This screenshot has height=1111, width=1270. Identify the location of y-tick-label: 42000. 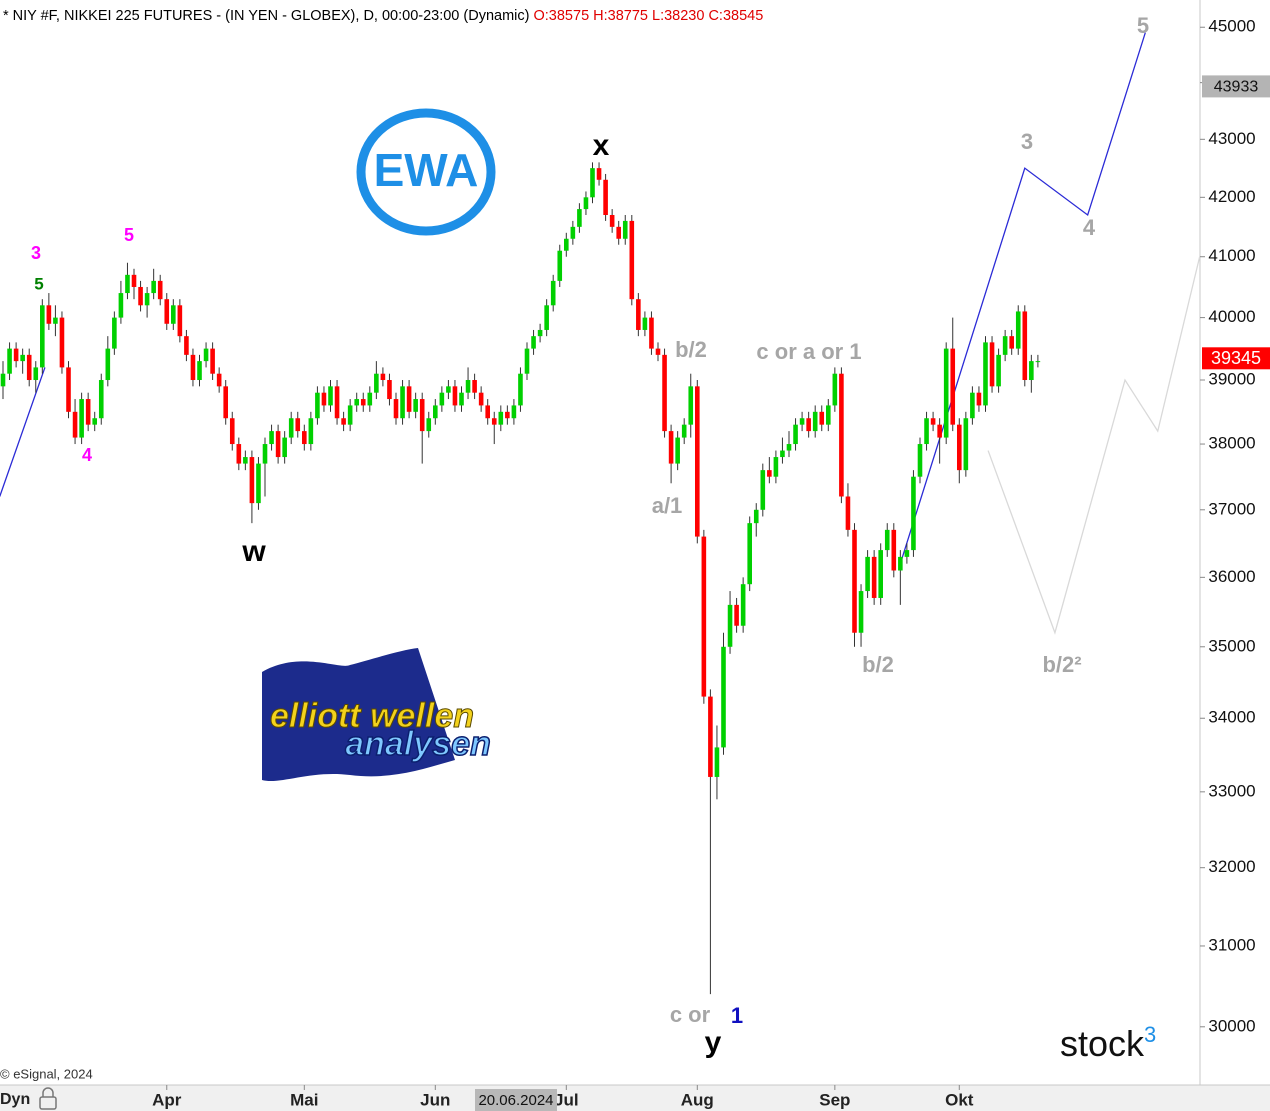
(1231, 196).